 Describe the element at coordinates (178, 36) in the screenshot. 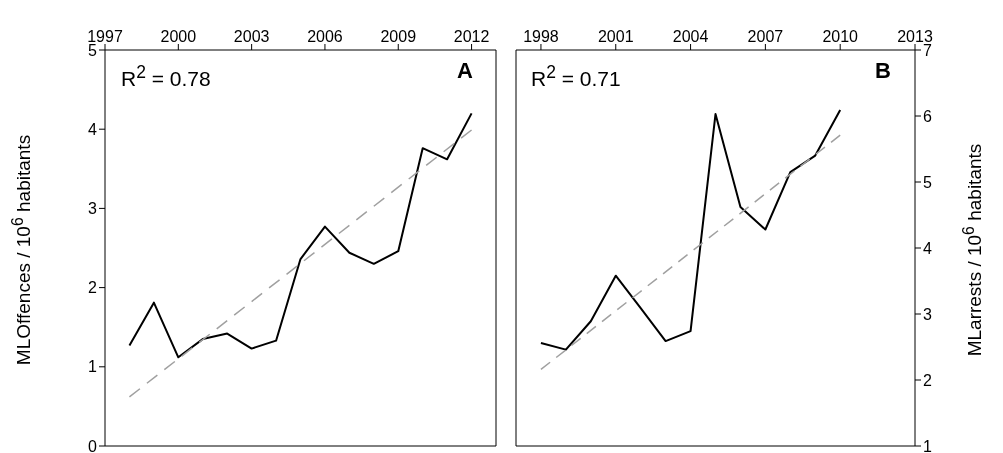

I see `x-tick-label: 2000` at that location.